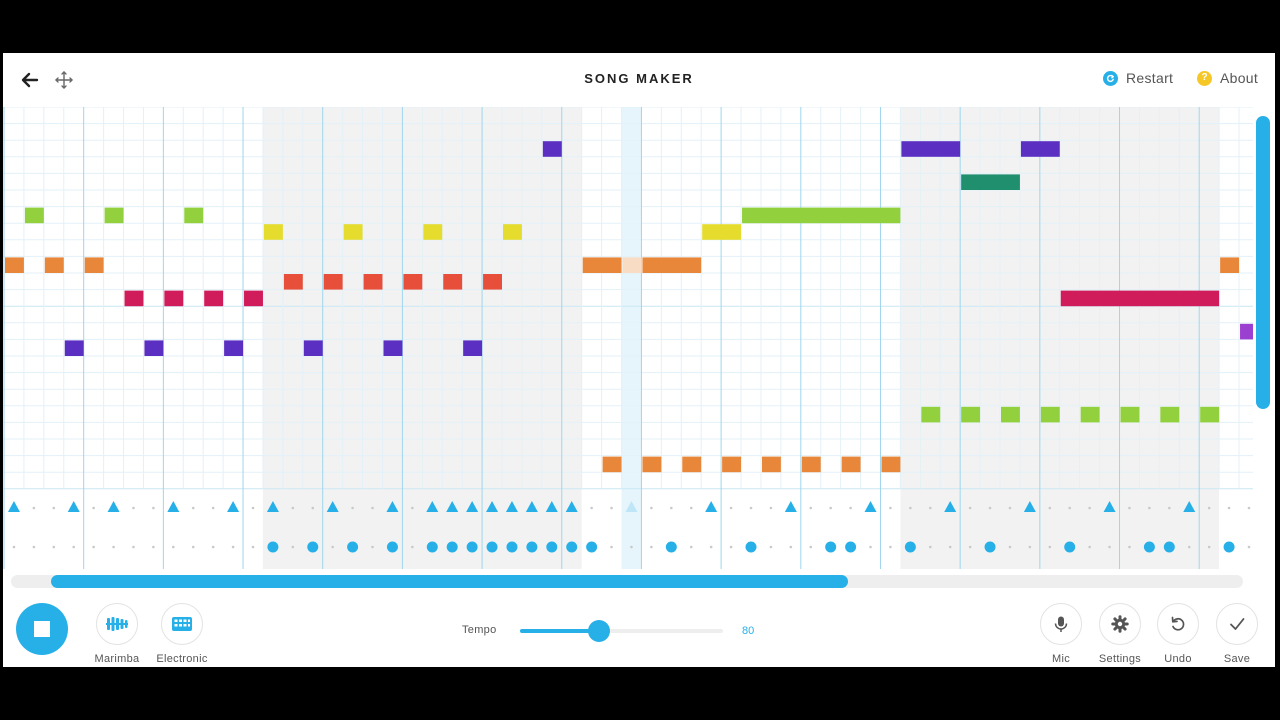  What do you see at coordinates (1138, 78) in the screenshot?
I see `restart-button: Restart` at bounding box center [1138, 78].